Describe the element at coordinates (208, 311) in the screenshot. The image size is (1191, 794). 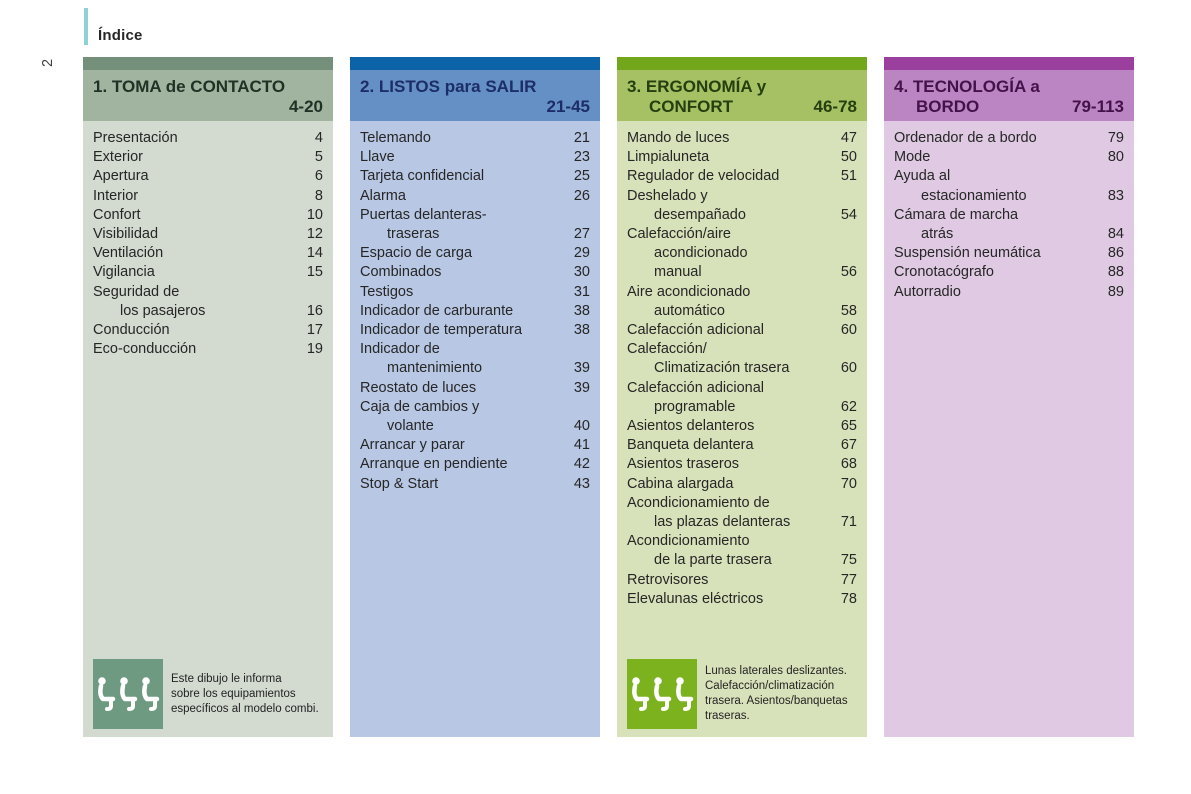
I see `toc-item-line: los pasajeros 16` at that location.